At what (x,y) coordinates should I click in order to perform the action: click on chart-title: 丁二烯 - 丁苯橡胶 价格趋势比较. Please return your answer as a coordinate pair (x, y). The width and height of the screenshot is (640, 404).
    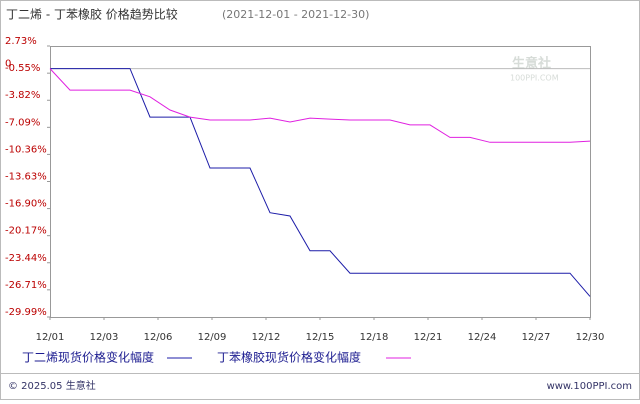
    Looking at the image, I should click on (92, 14).